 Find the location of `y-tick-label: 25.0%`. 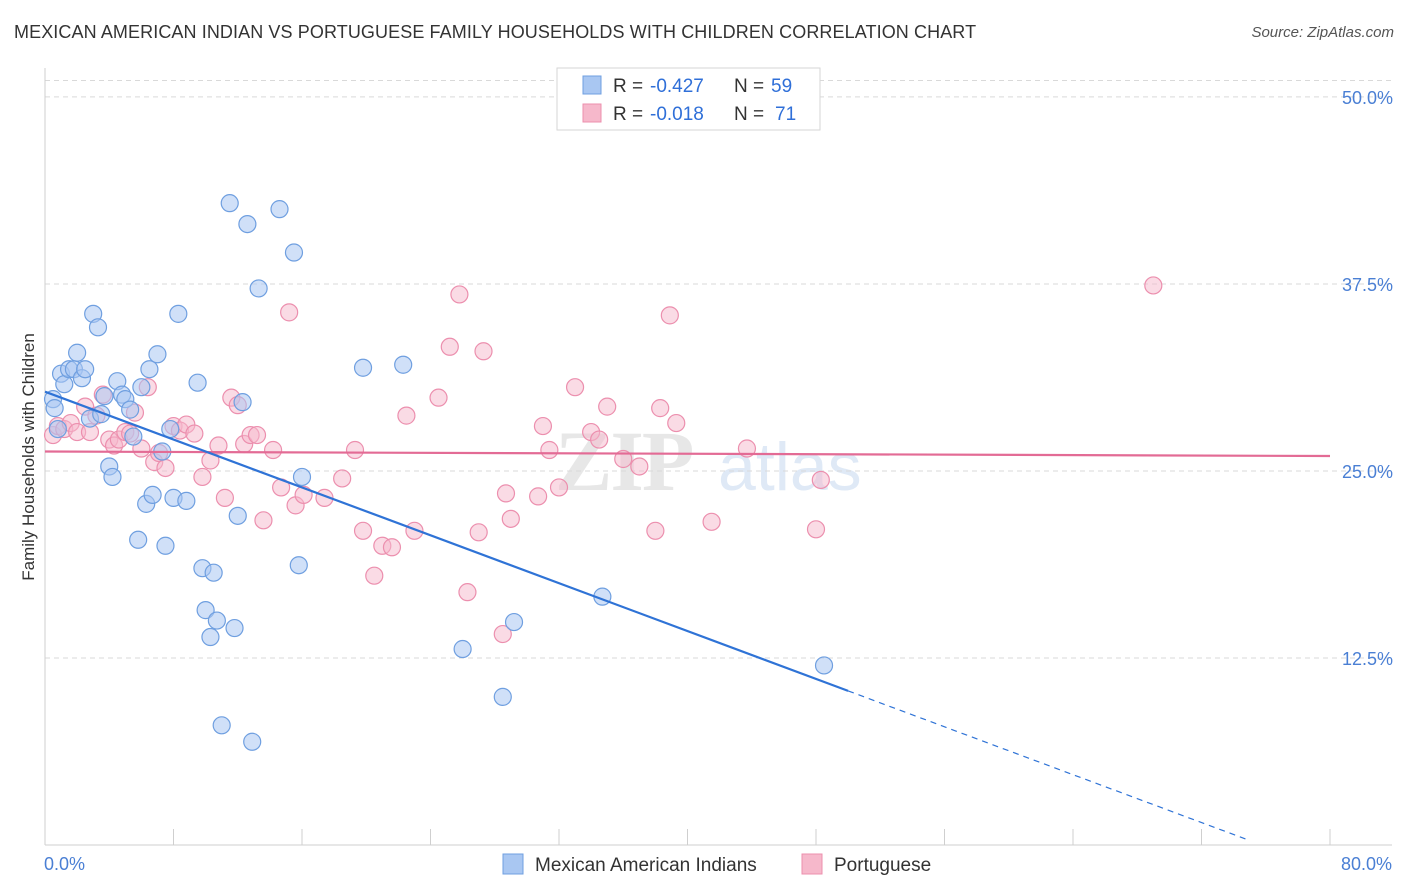

y-tick-label: 25.0% is located at coordinates (1367, 472).